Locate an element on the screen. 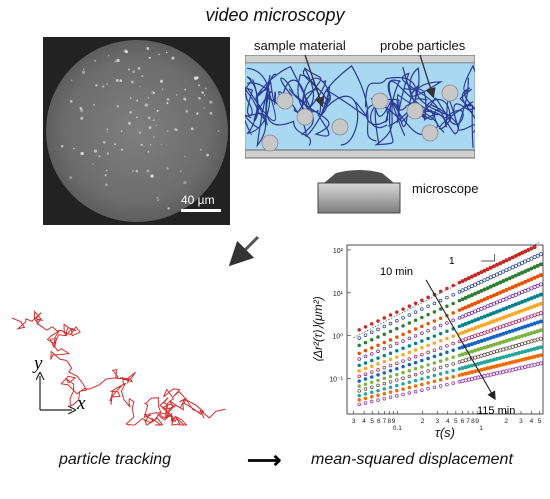  microscope-label: microscope is located at coordinates (445, 188).